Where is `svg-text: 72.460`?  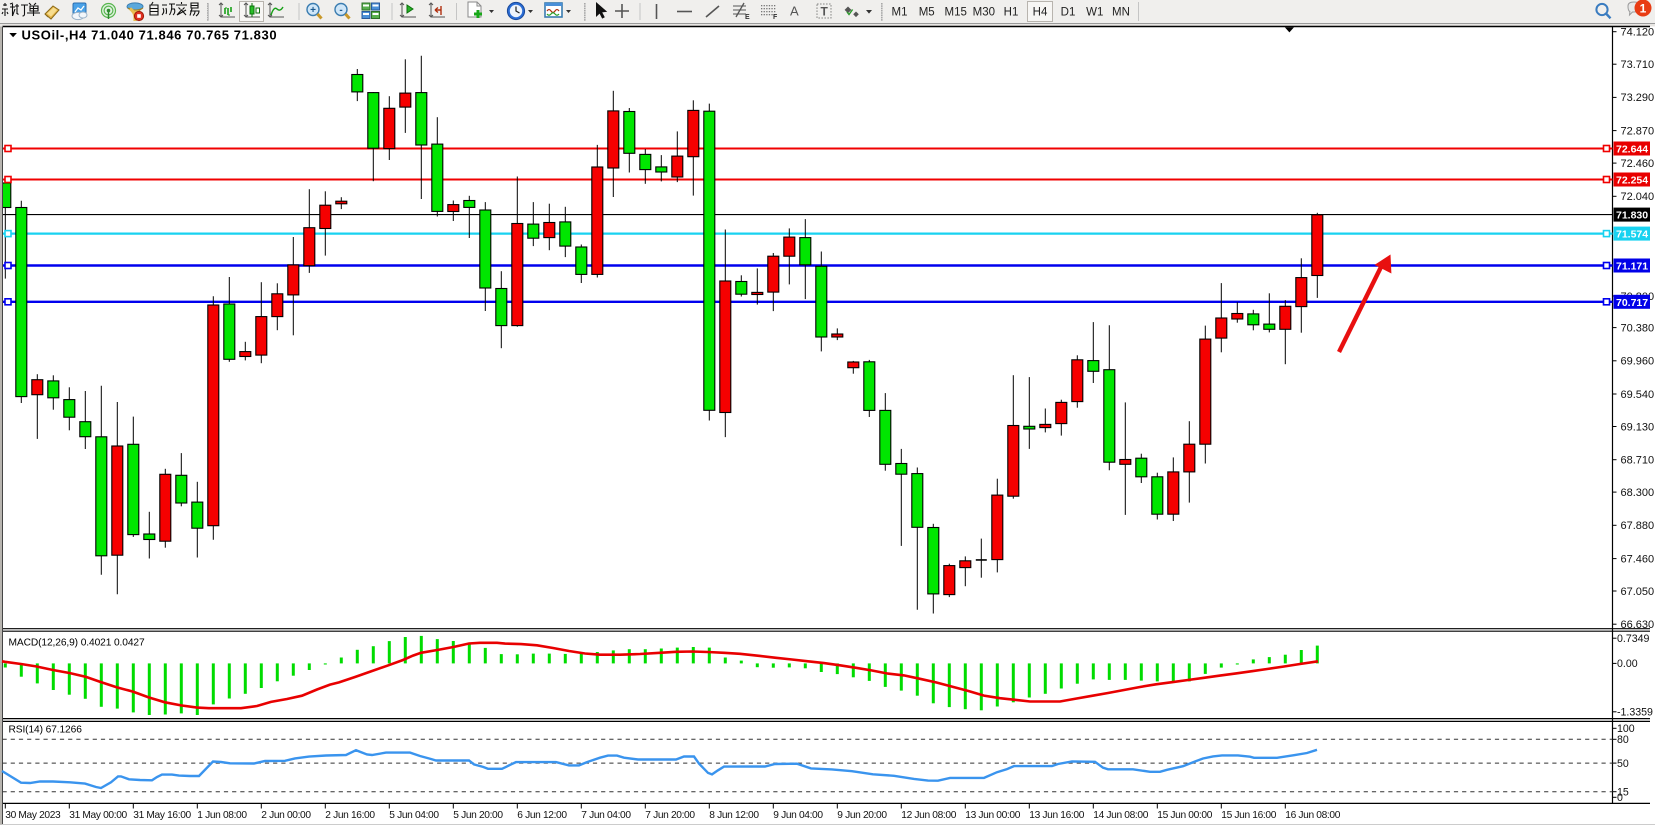 svg-text: 72.460 is located at coordinates (1638, 164).